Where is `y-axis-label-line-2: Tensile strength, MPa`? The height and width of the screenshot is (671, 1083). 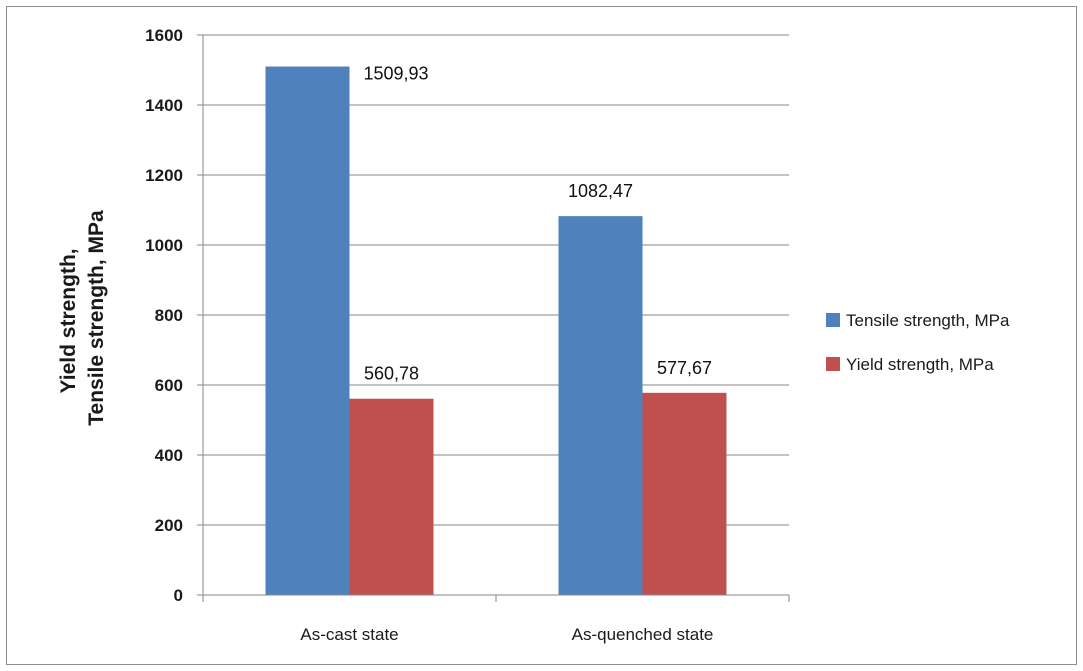 y-axis-label-line-2: Tensile strength, MPa is located at coordinates (96, 318).